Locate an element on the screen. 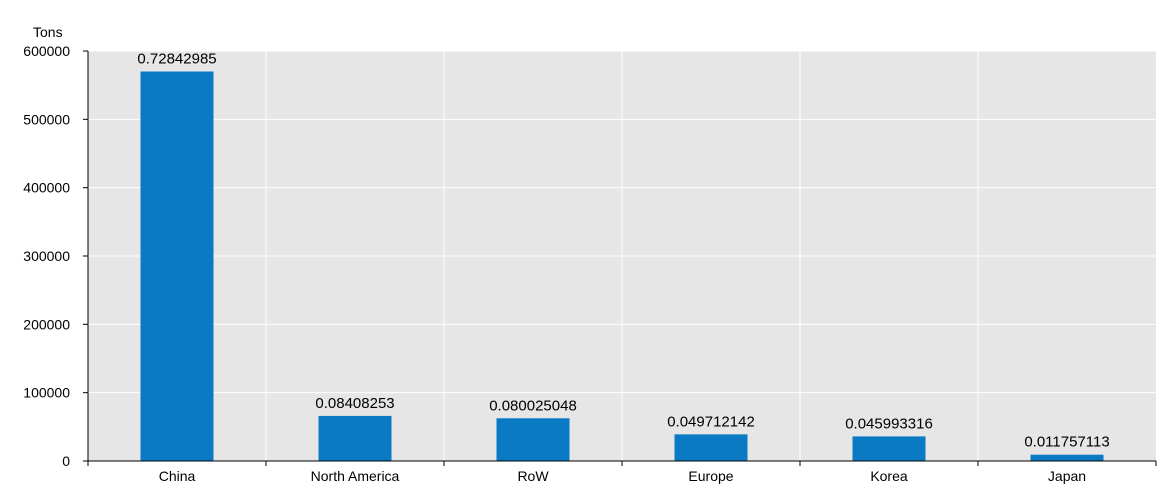  data-label: 0.080025048 is located at coordinates (533, 405).